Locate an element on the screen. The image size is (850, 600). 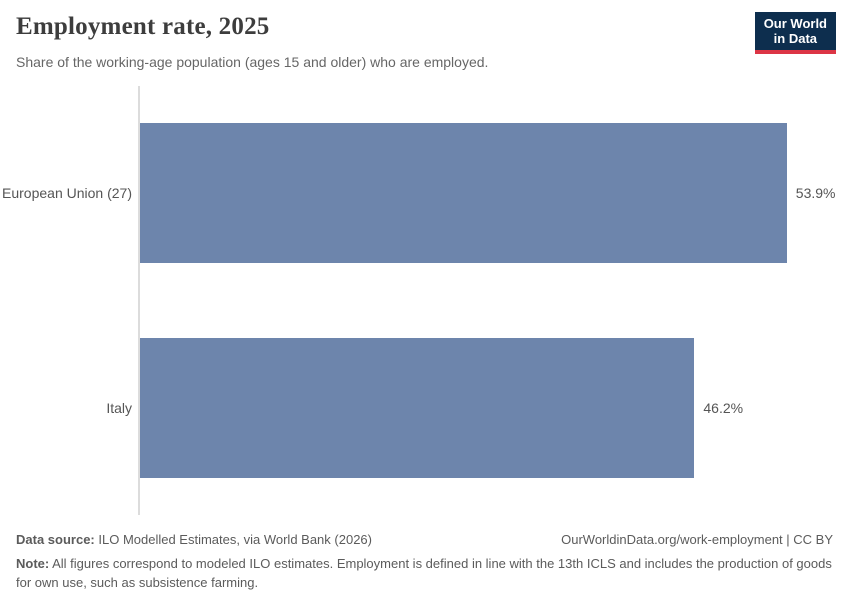
note-label: Note: is located at coordinates (33, 564).